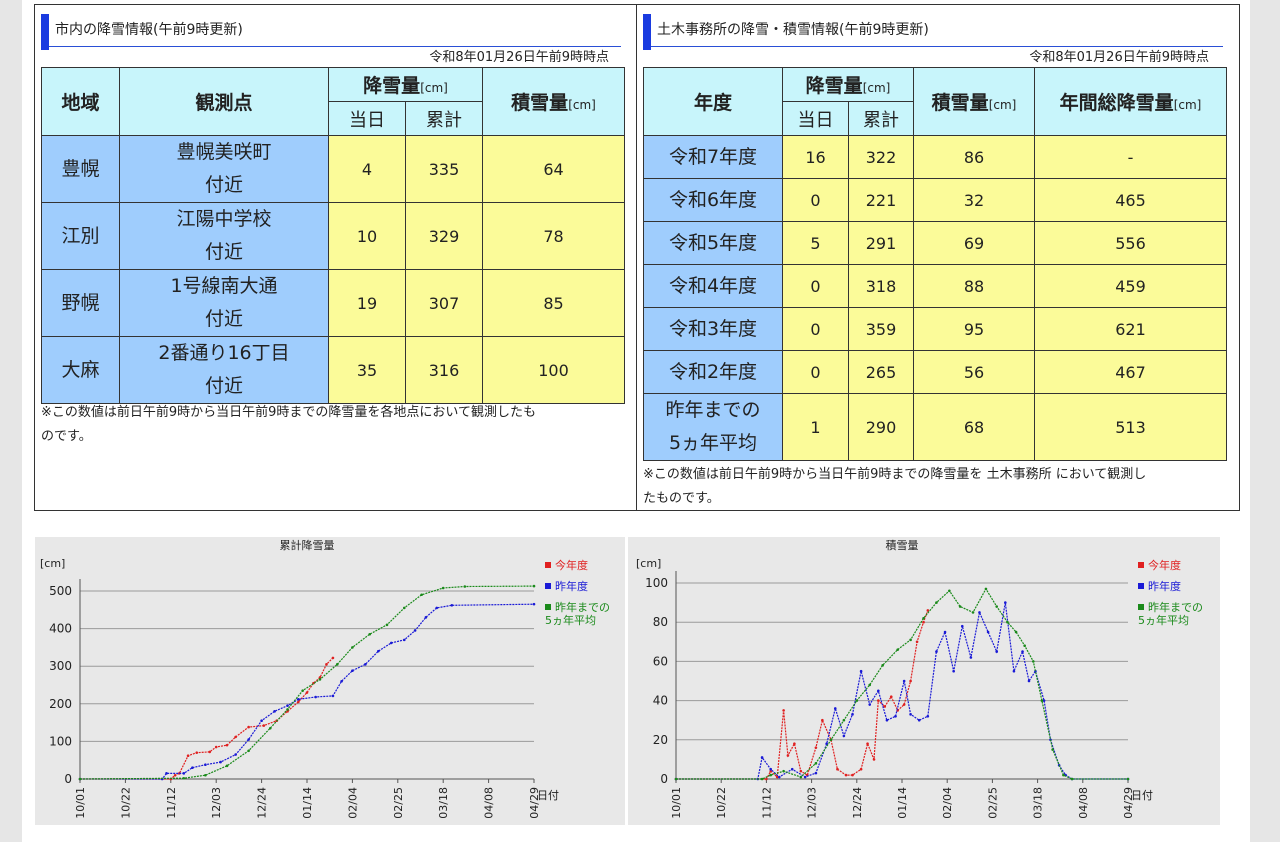 This screenshot has height=842, width=1280. I want to click on annual-cell: 621, so click(1131, 329).